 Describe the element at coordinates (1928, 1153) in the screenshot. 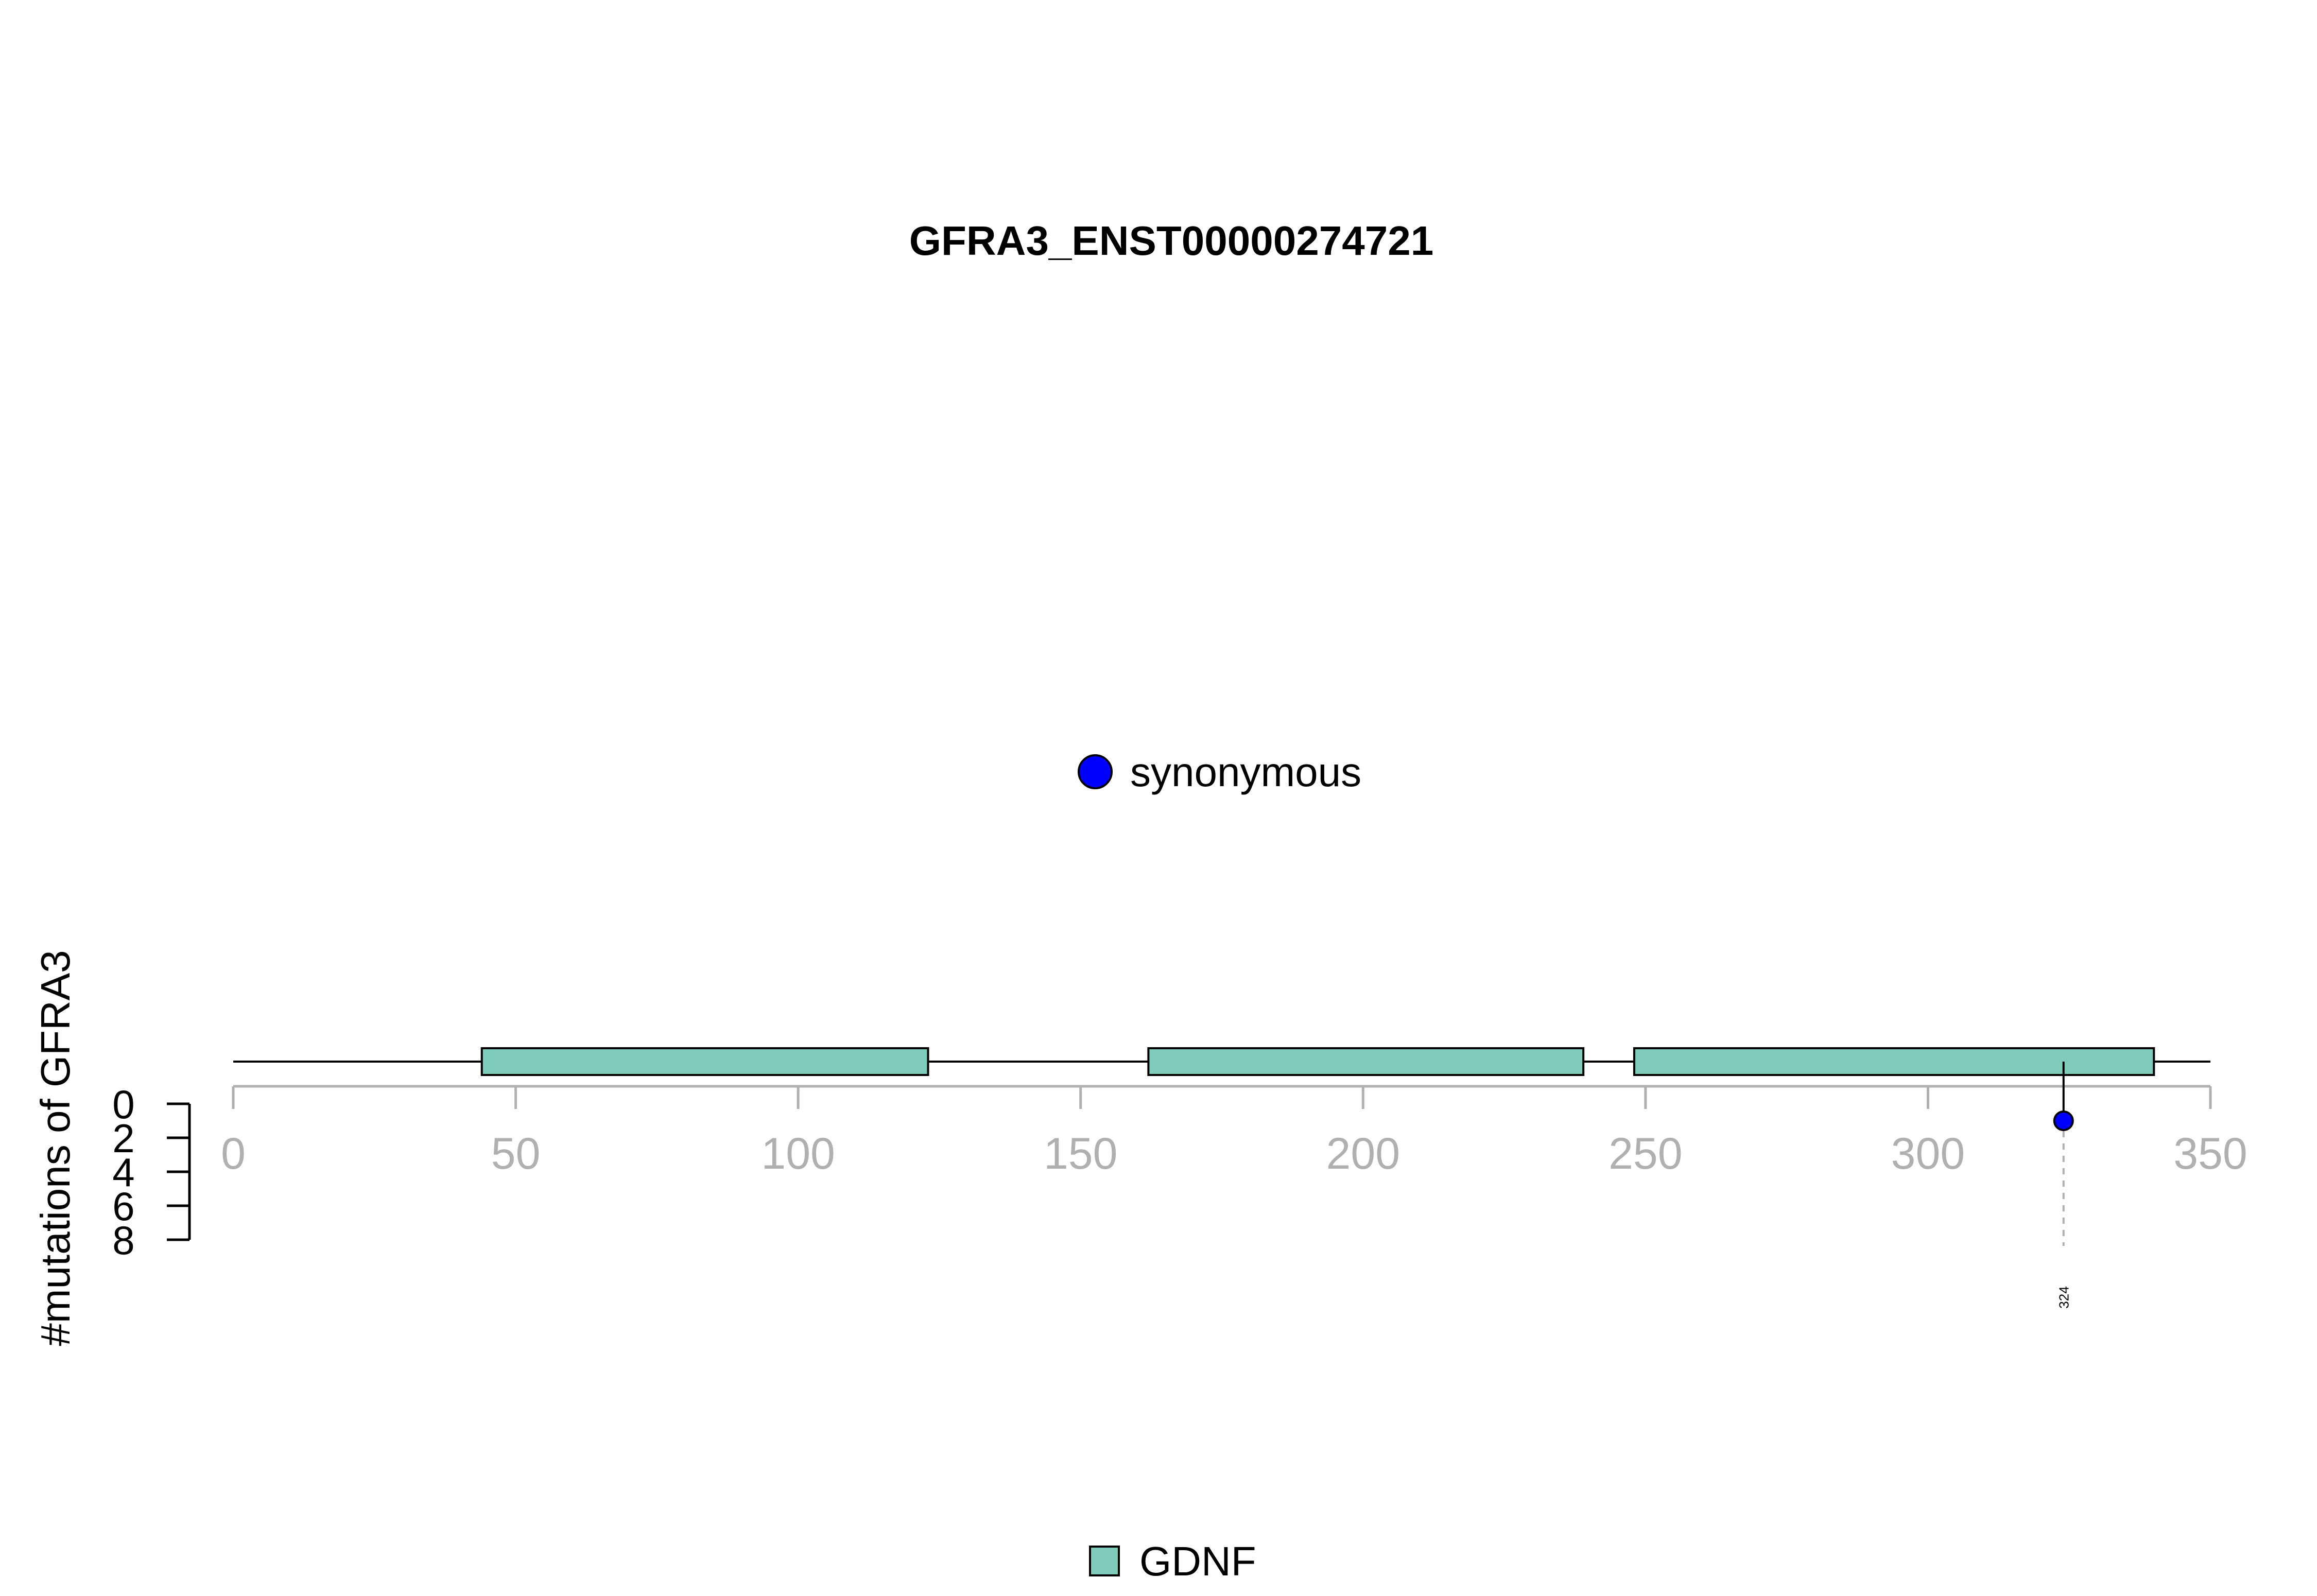

I see `x-tick-label-300: 300` at that location.